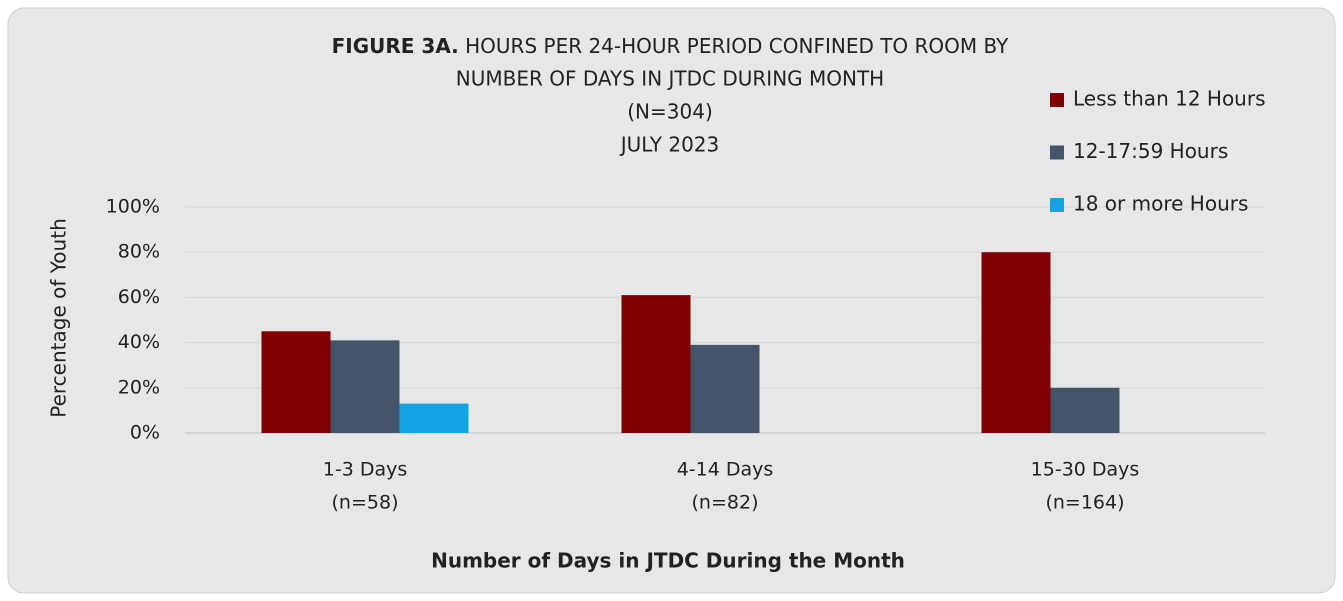 The height and width of the screenshot is (601, 1343). Describe the element at coordinates (395, 46) in the screenshot. I see `title-label: FIGURE 3A.` at that location.